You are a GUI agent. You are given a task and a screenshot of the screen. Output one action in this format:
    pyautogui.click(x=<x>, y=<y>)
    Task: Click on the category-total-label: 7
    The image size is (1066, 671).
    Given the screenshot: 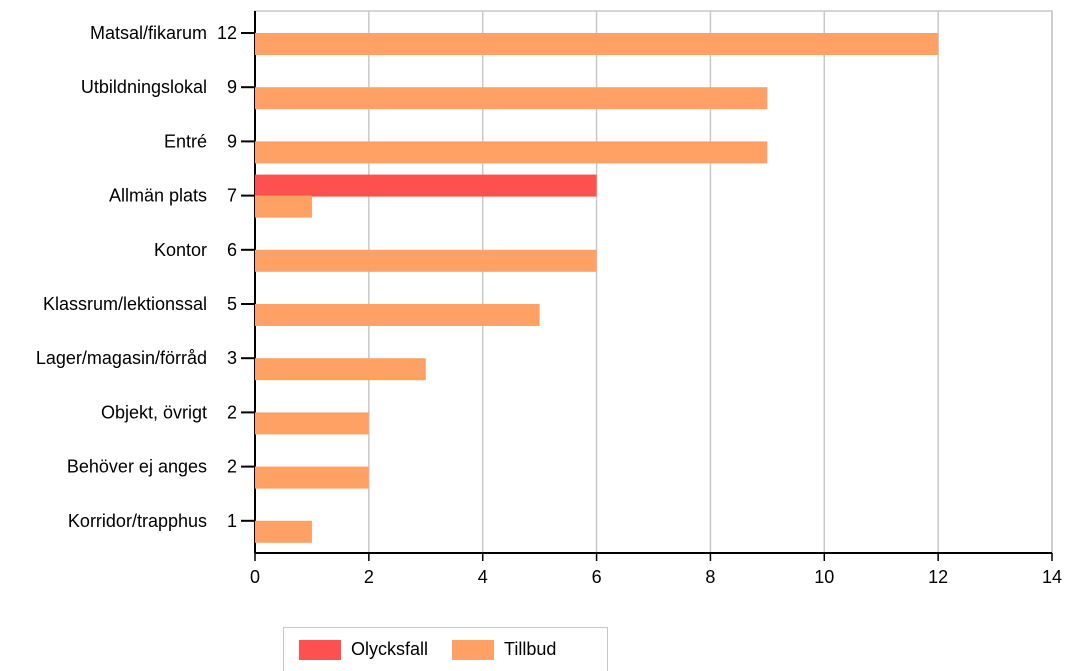 What is the action you would take?
    pyautogui.click(x=232, y=196)
    